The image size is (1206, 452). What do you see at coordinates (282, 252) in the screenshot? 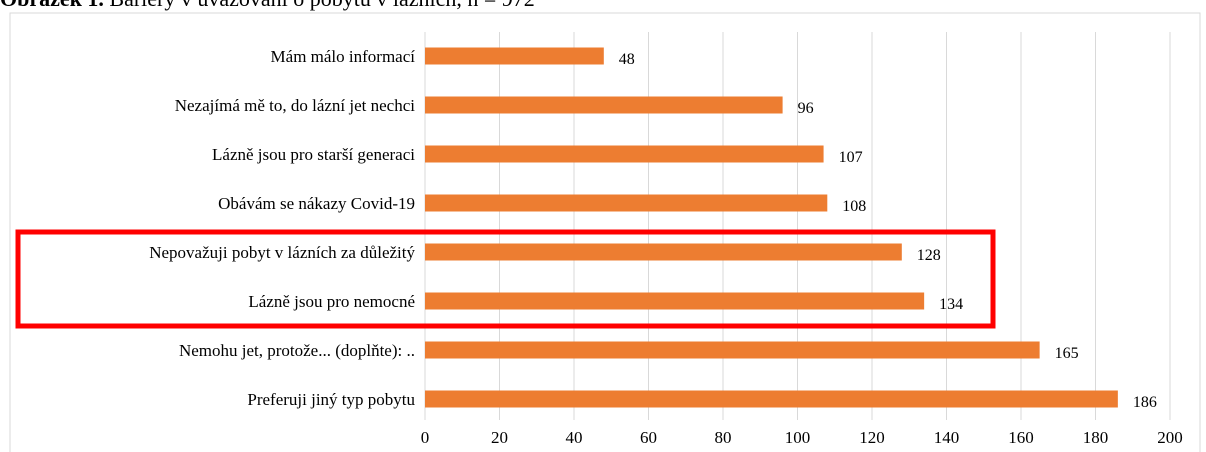
I see `category-label: Nepovažuji pobyt v lázních za důležitý` at bounding box center [282, 252].